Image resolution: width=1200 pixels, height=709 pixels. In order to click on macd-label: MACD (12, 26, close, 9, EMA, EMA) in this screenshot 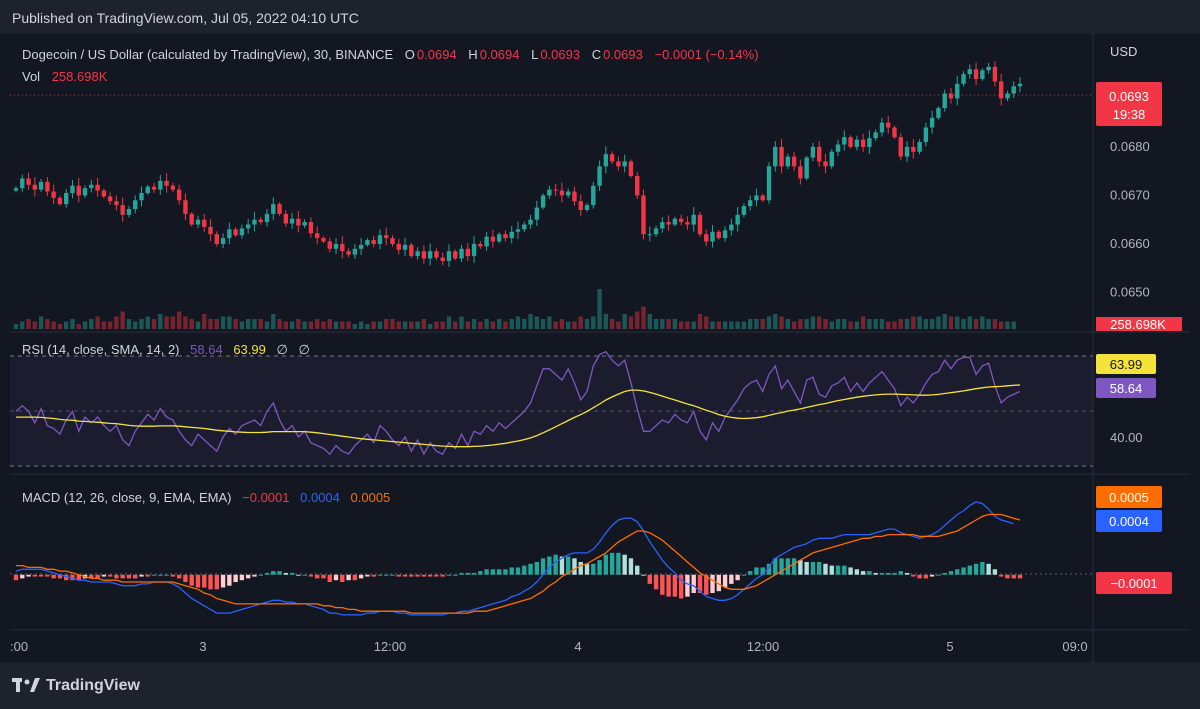, I will do `click(127, 497)`.